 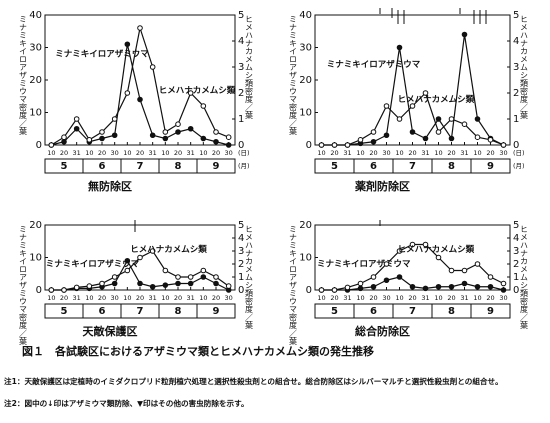 What do you see at coordinates (412, 311) in the screenshot?
I see `month-label: 7` at bounding box center [412, 311].